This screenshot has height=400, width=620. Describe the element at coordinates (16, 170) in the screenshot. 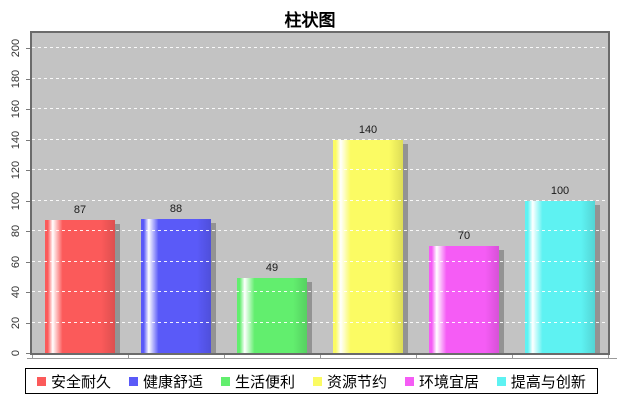

I see `y-tick-label: 120` at that location.